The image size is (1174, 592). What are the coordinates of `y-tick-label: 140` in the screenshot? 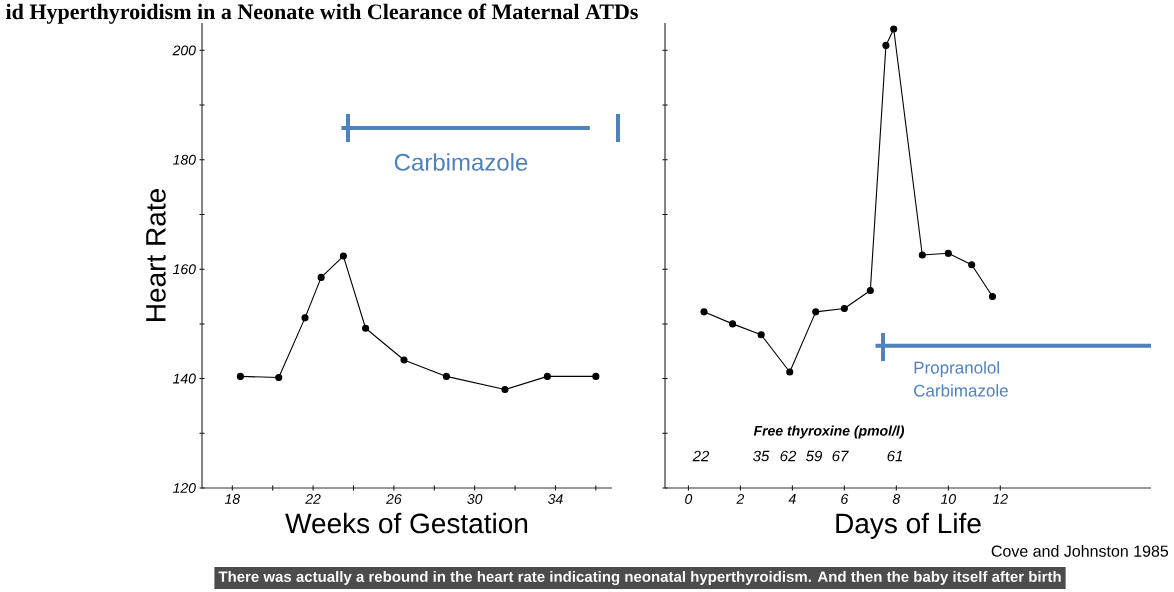 It's located at (184, 378).